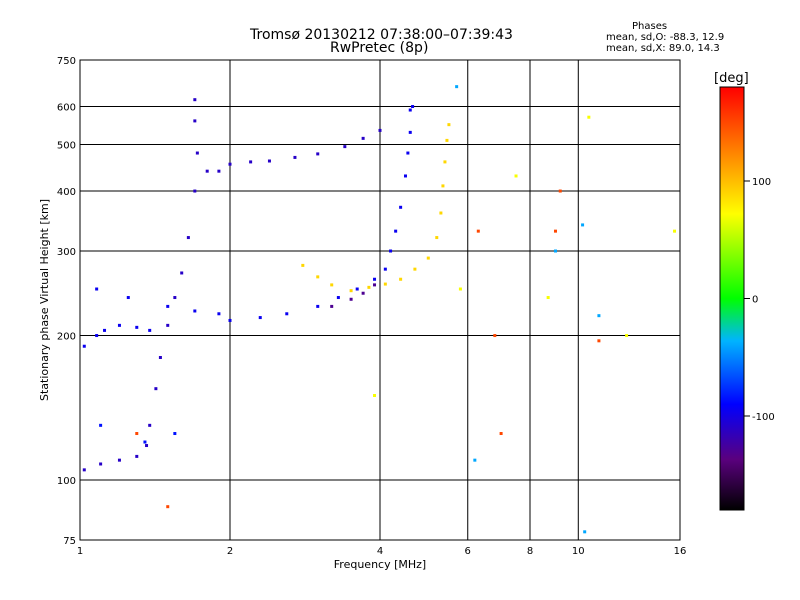 This screenshot has height=600, width=800. What do you see at coordinates (650, 26) in the screenshot?
I see `phase-header: Phases` at bounding box center [650, 26].